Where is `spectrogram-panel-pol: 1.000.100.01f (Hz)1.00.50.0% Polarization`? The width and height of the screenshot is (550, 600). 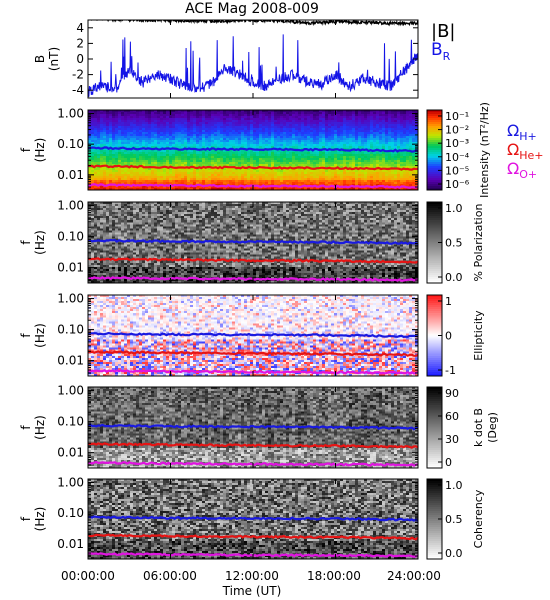 spectrogram-panel-pol: 1.000.100.01f (Hz)1.00.50.0% Polarization is located at coordinates (252, 241).